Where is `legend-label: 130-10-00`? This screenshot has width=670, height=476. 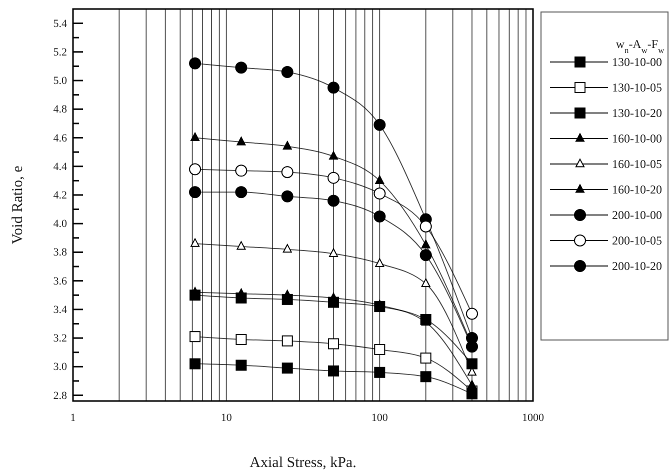 legend-label: 130-10-00 is located at coordinates (637, 62).